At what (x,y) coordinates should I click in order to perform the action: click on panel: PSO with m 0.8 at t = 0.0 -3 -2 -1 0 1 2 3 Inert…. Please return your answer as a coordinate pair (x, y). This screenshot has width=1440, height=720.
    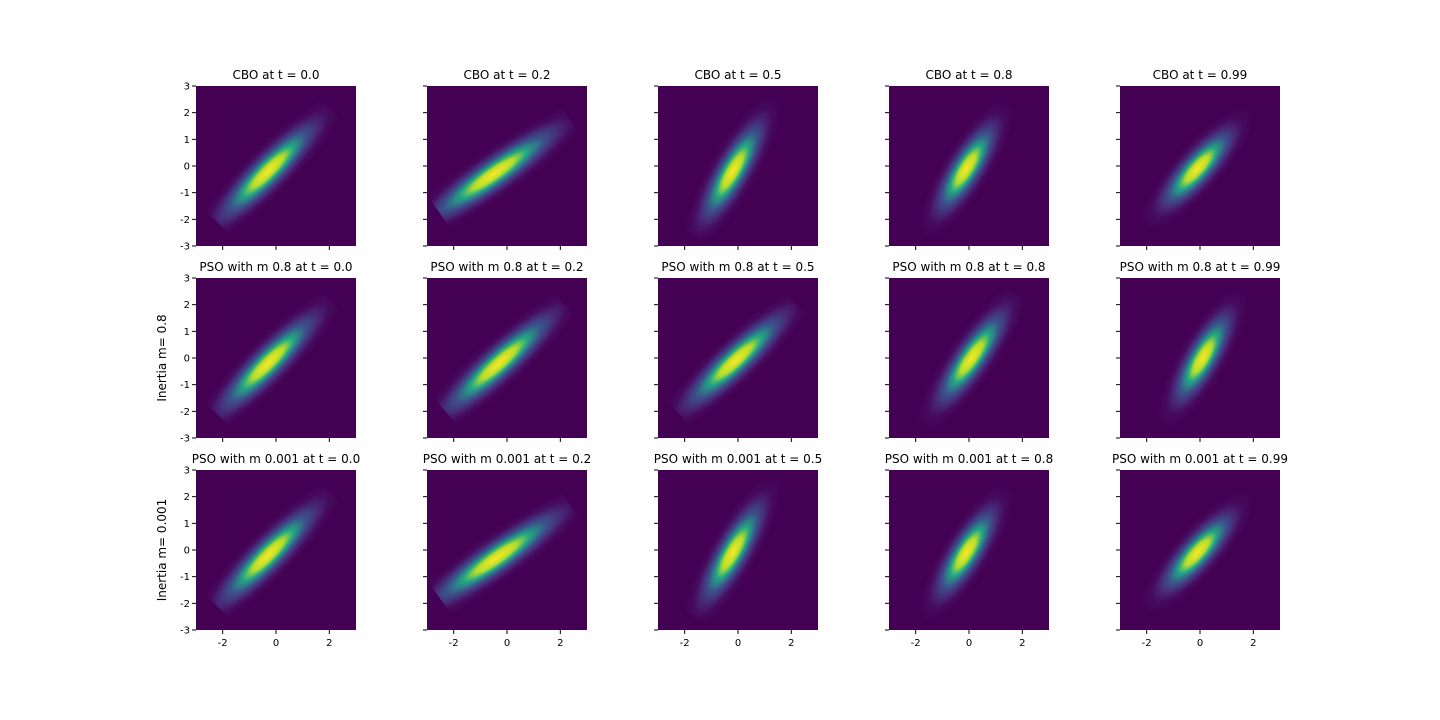
    Looking at the image, I should click on (255, 352).